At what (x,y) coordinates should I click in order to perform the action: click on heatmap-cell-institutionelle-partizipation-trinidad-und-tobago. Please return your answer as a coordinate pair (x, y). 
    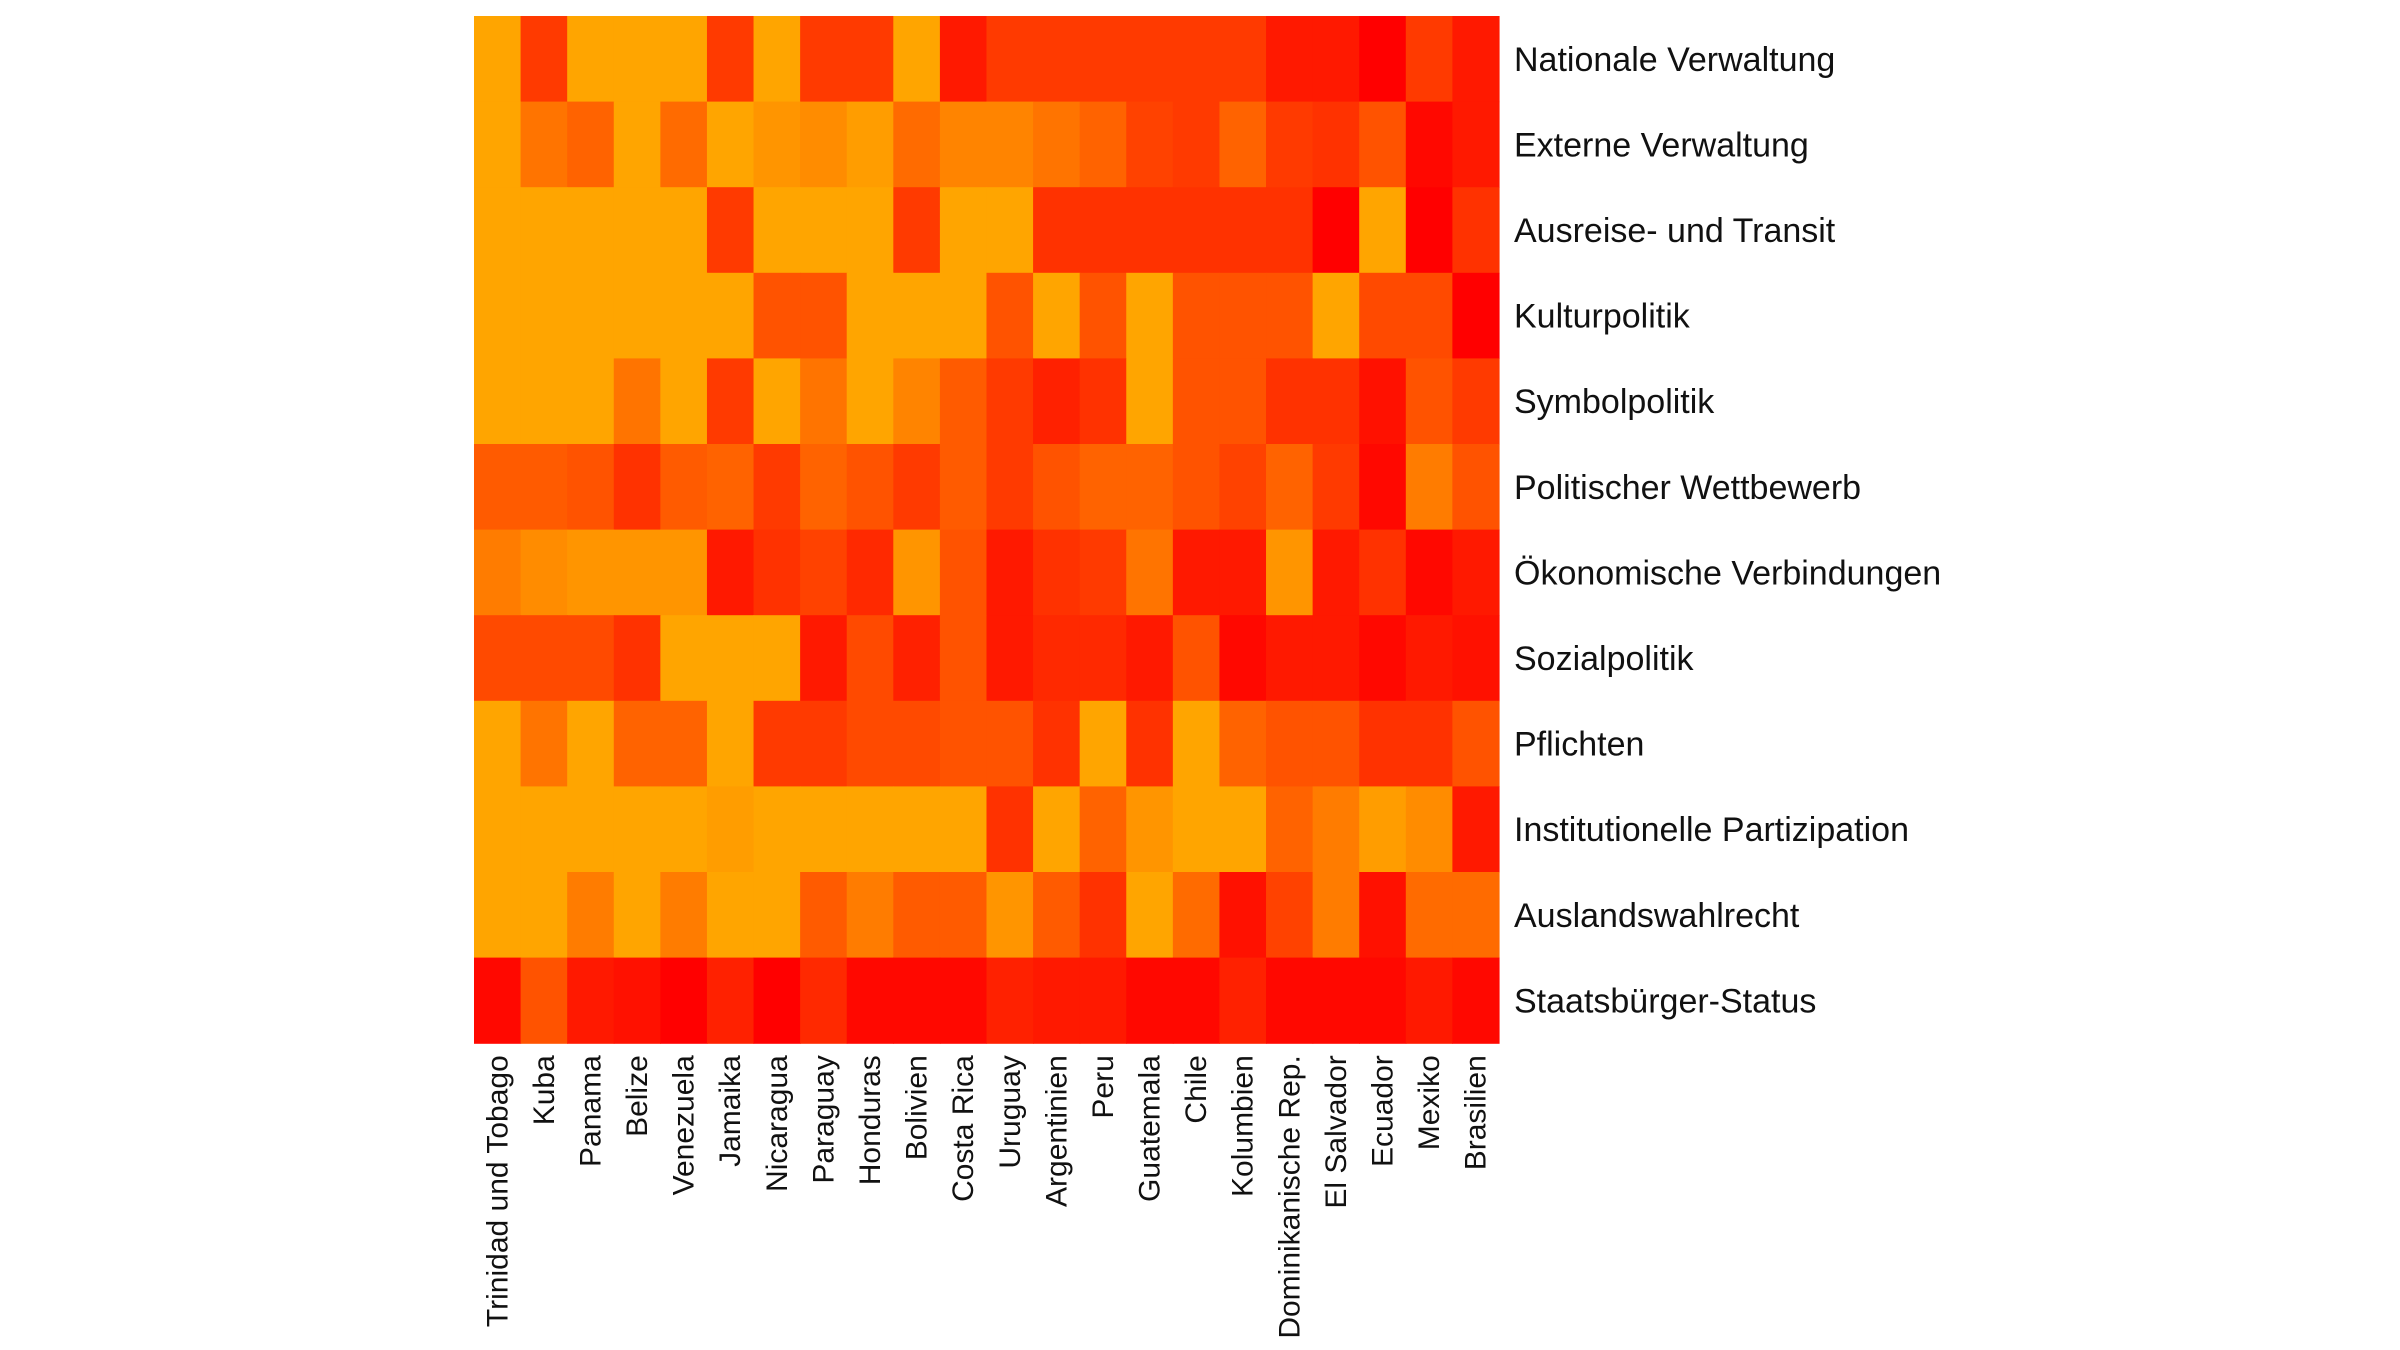
    Looking at the image, I should click on (498, 829).